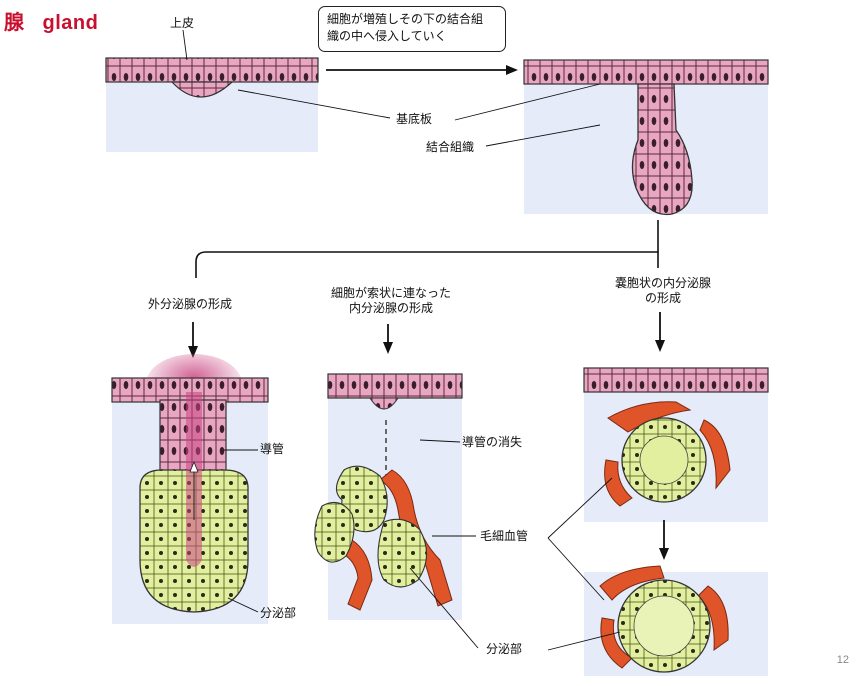  Describe the element at coordinates (611, 137) in the screenshot. I see `panel-invagination` at that location.